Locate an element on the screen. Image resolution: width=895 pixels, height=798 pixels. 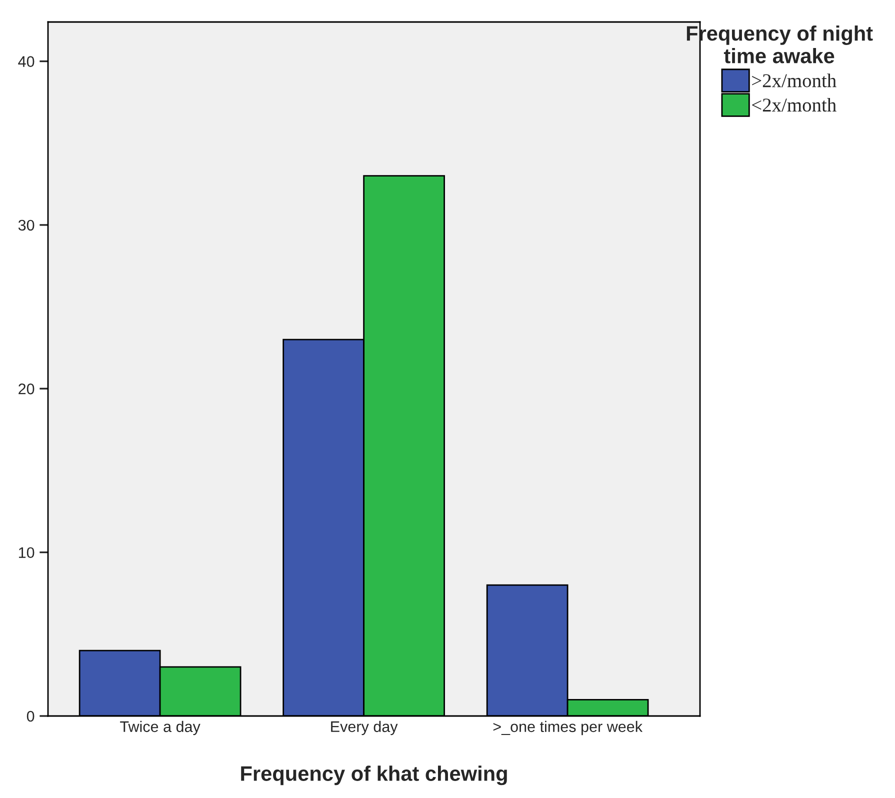
x-tick-label: >_one times per week is located at coordinates (568, 728).